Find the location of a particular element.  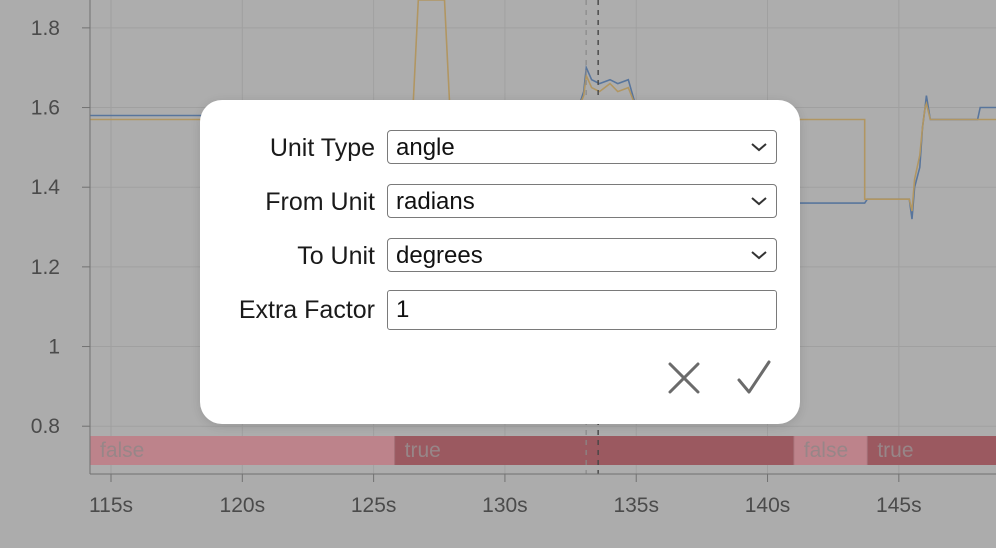

y-tick-label: 1.8 is located at coordinates (45, 28).